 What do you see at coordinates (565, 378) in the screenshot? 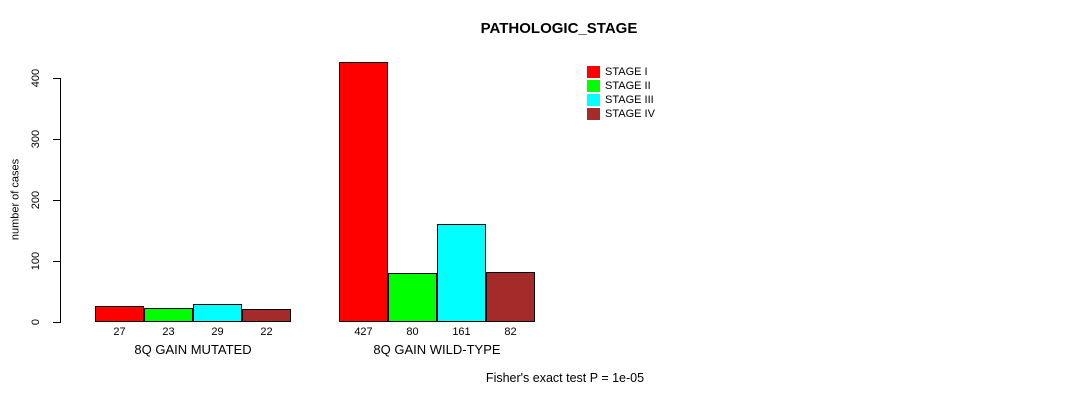
I see `fisher-test-annotation: Fisher's exact test P = 1e-05` at bounding box center [565, 378].